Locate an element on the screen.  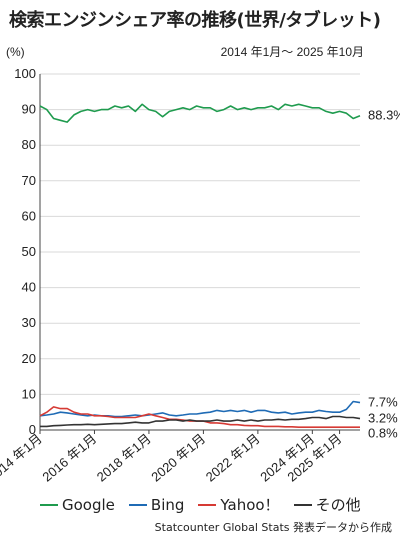
y-tick-label: 70 is located at coordinates (29, 180).